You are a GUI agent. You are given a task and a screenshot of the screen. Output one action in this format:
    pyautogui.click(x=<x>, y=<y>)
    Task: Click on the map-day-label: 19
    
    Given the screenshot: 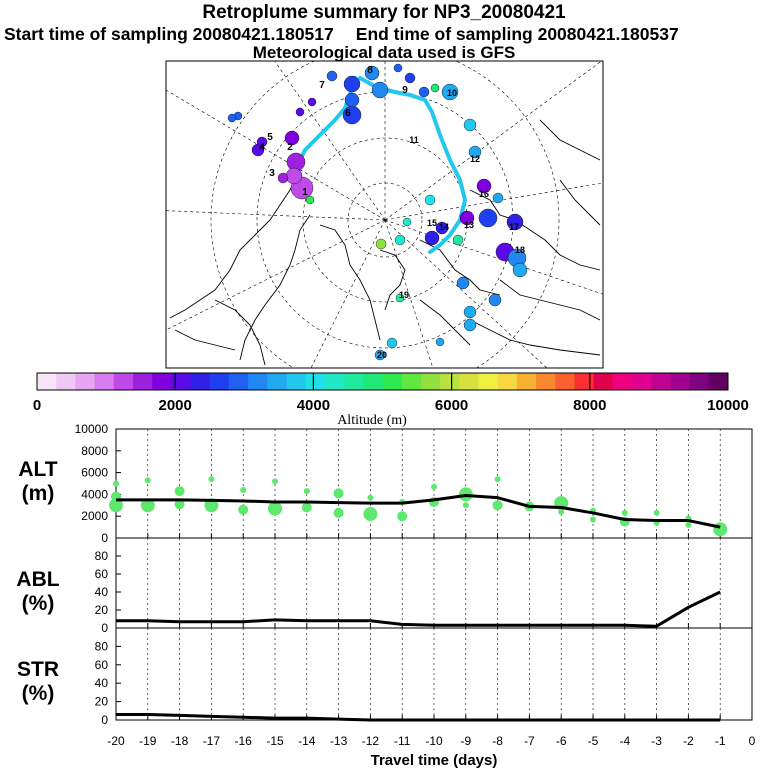 What is the action you would take?
    pyautogui.click(x=404, y=295)
    